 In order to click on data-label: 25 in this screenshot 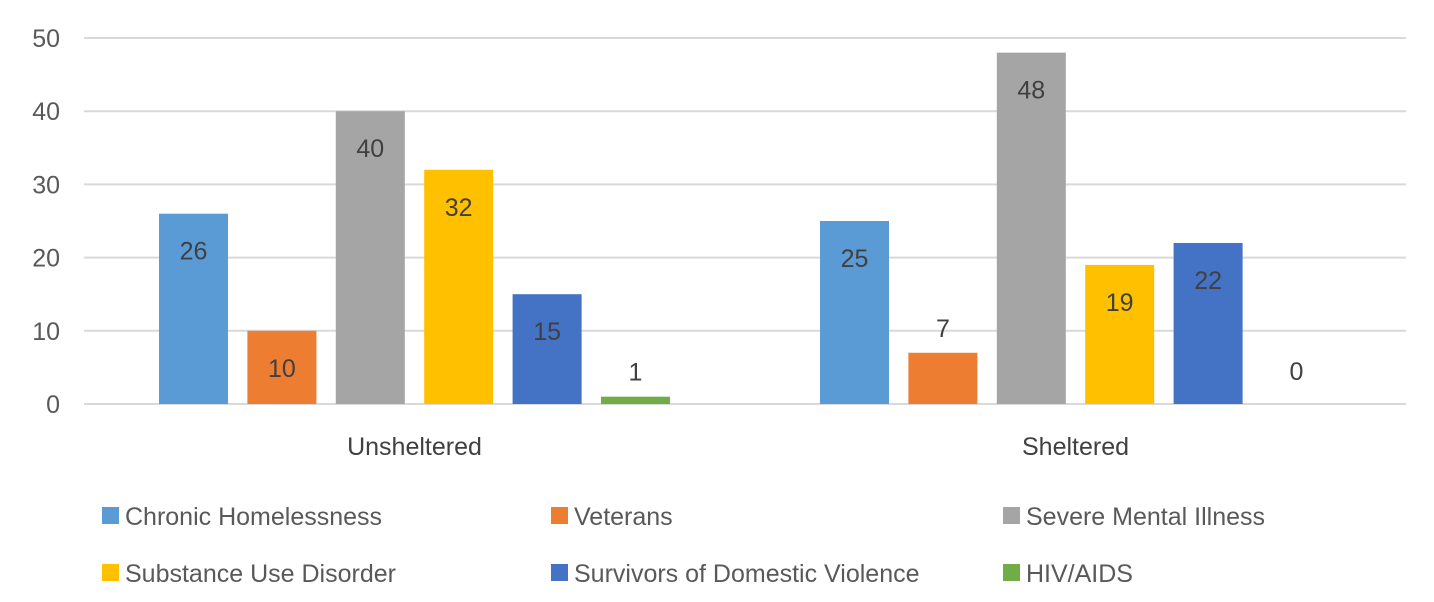, I will do `click(855, 259)`.